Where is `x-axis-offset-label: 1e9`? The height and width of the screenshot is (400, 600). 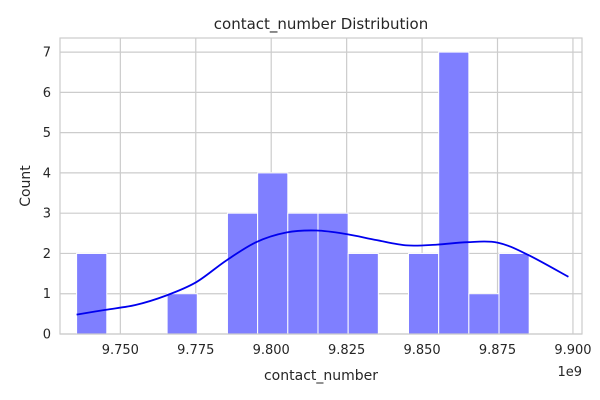
x-axis-offset-label: 1e9 is located at coordinates (569, 372).